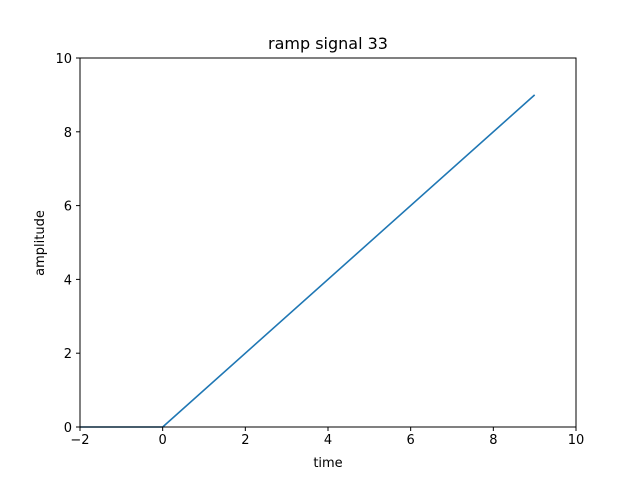 This screenshot has height=480, width=640. I want to click on x-tick-label: 10, so click(576, 440).